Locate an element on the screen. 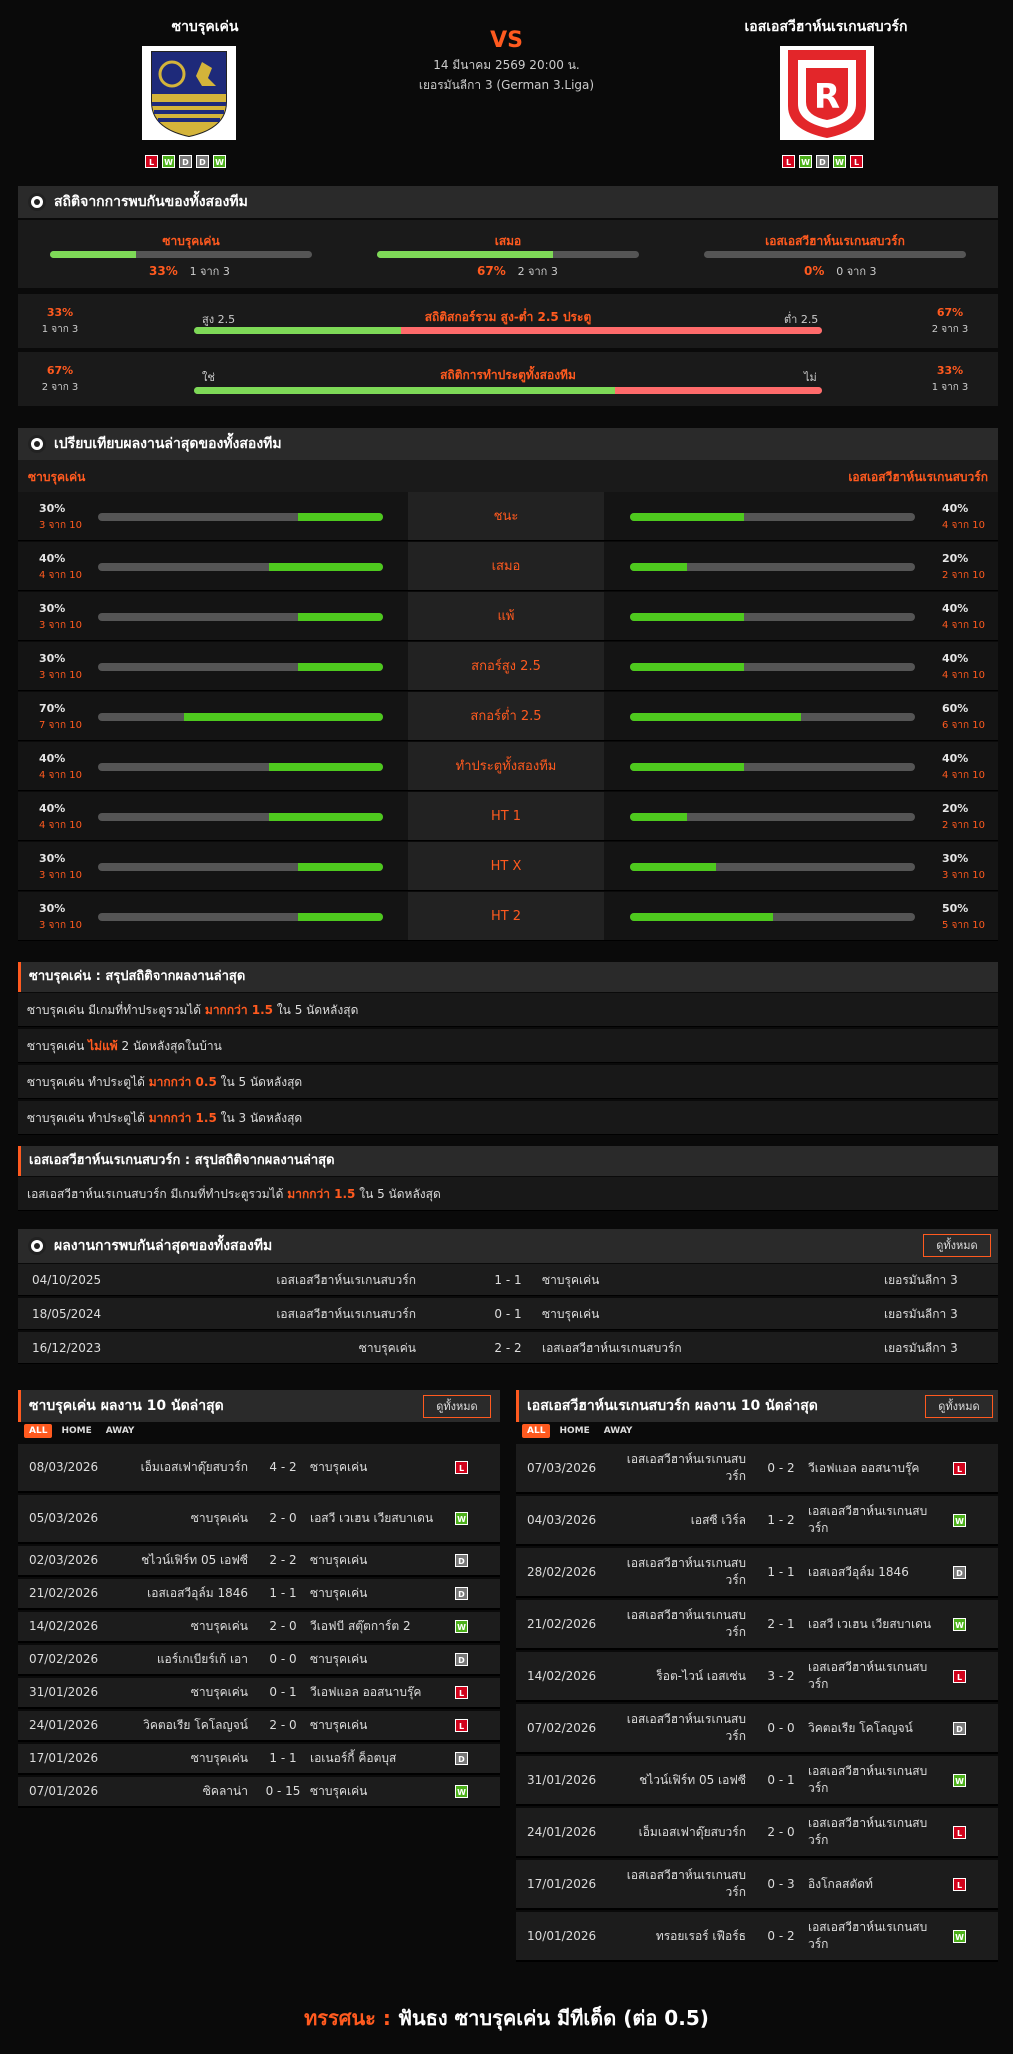 This screenshot has width=1013, height=2054. away-of: 4 จาก 10 is located at coordinates (963, 675).